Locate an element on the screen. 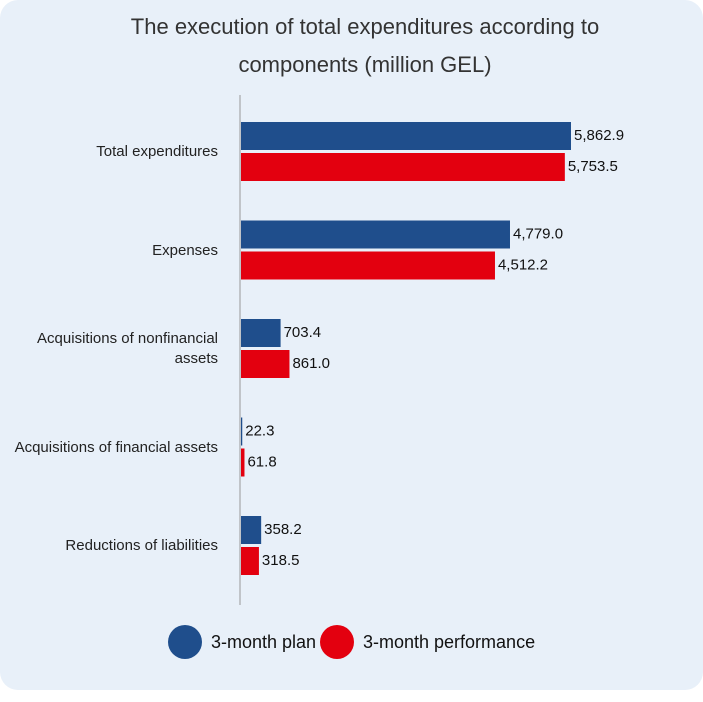 The image size is (703, 702). value-label: 4,512.2 is located at coordinates (523, 264).